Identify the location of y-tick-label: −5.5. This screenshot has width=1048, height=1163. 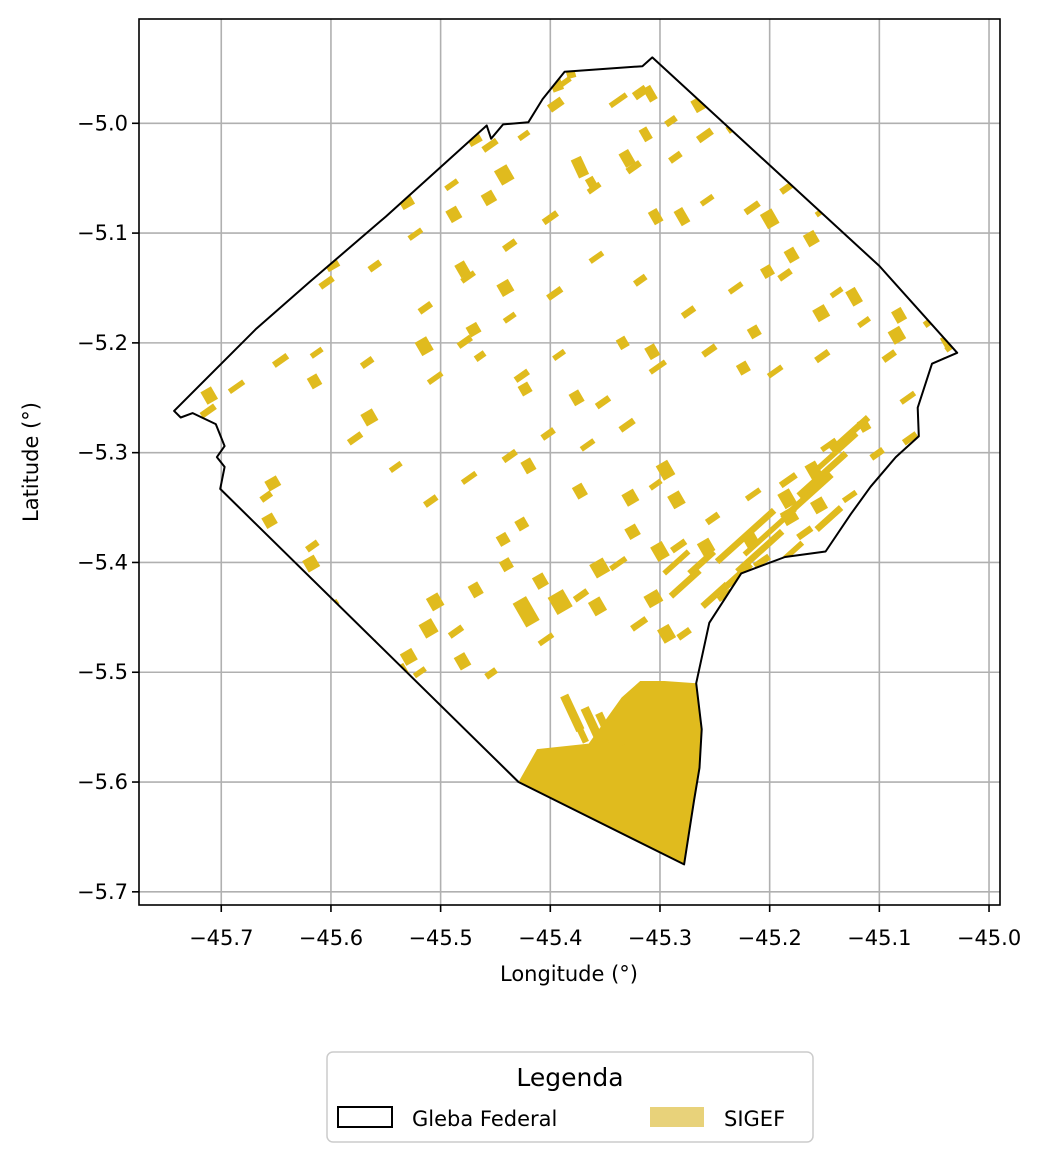
(102, 672).